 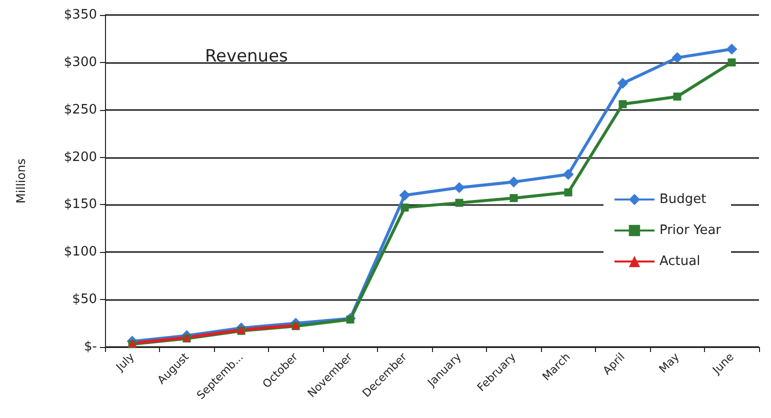 I want to click on y-tick-label: $50, so click(x=84, y=300).